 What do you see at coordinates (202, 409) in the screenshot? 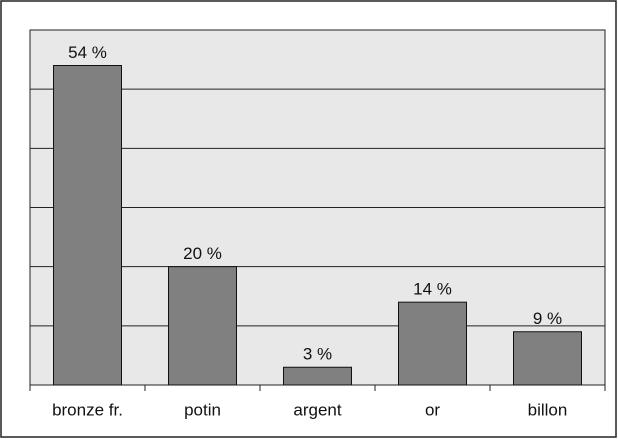
I see `x-tick-label: potin` at bounding box center [202, 409].